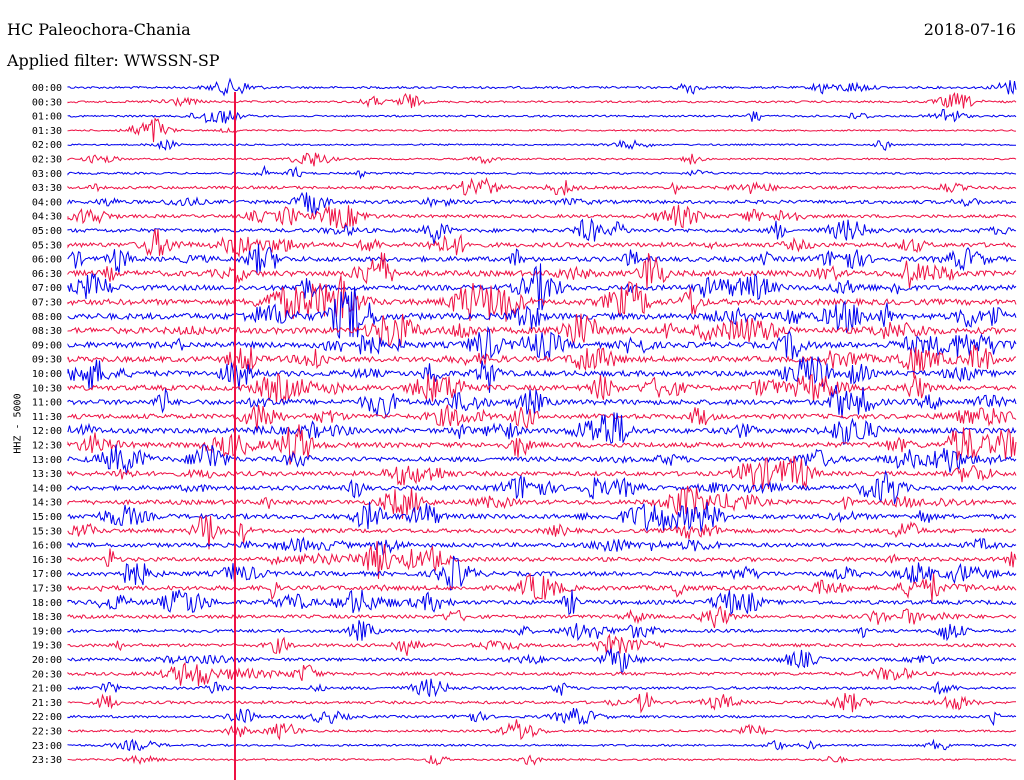  Describe the element at coordinates (47, 174) in the screenshot. I see `time-label: 03:00` at that location.